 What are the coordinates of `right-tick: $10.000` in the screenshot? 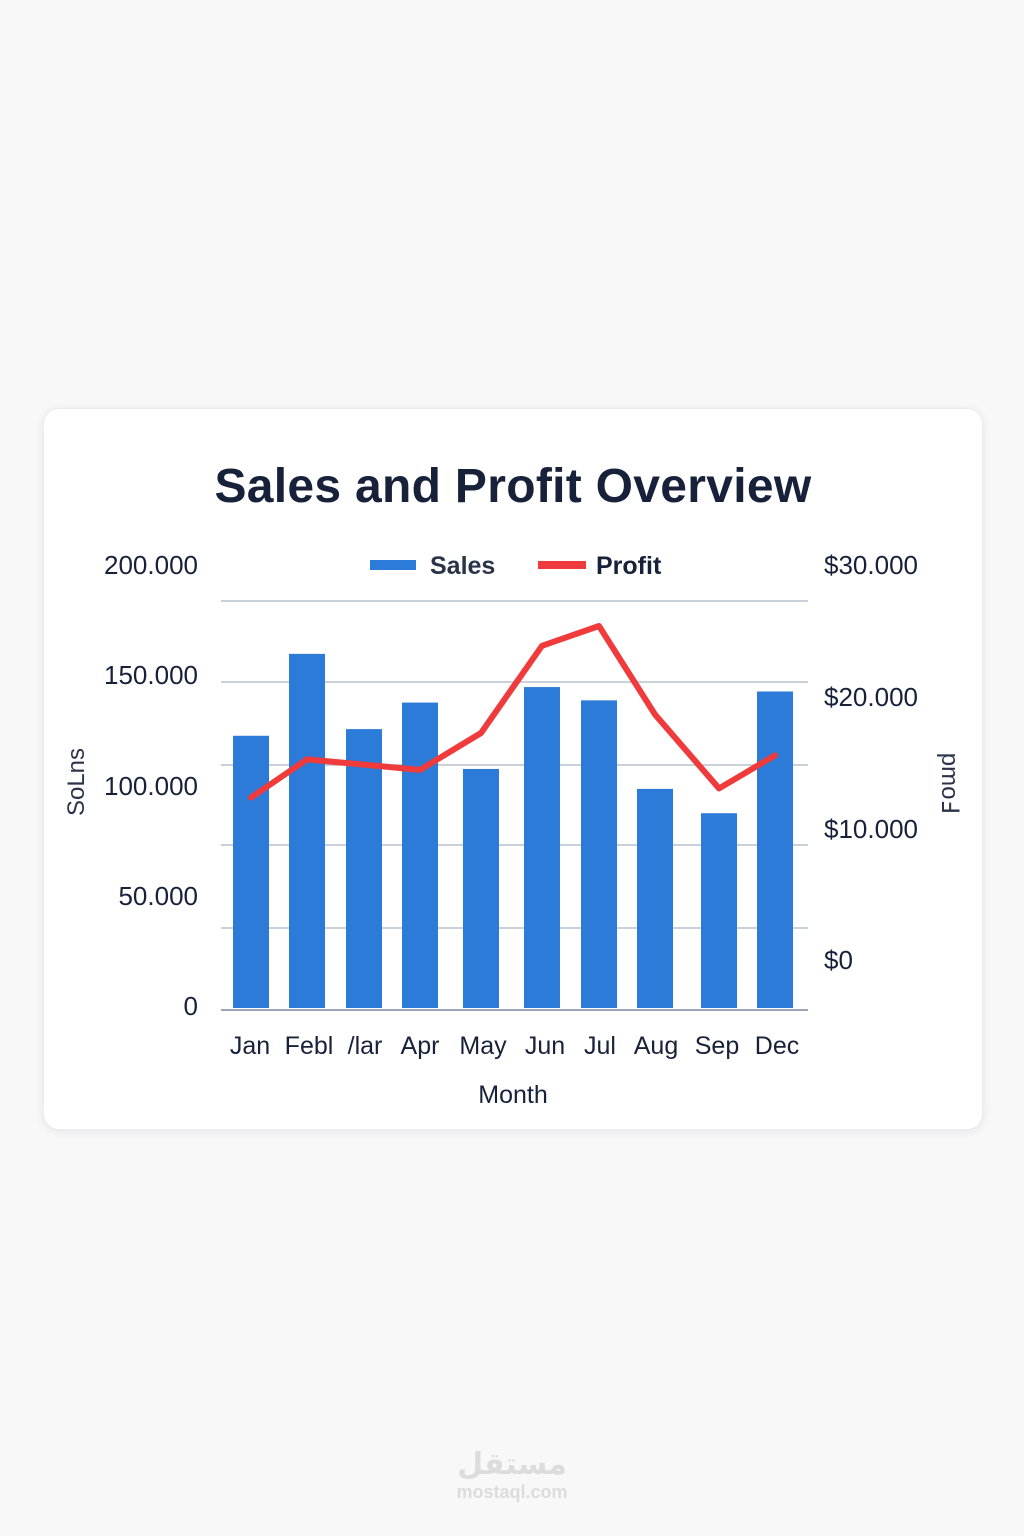 It's located at (871, 829).